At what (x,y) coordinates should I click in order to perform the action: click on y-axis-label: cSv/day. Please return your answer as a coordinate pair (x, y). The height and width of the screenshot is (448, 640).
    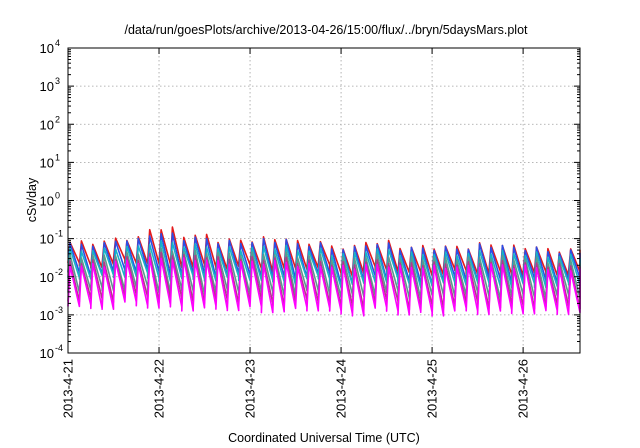
    Looking at the image, I should click on (32, 199).